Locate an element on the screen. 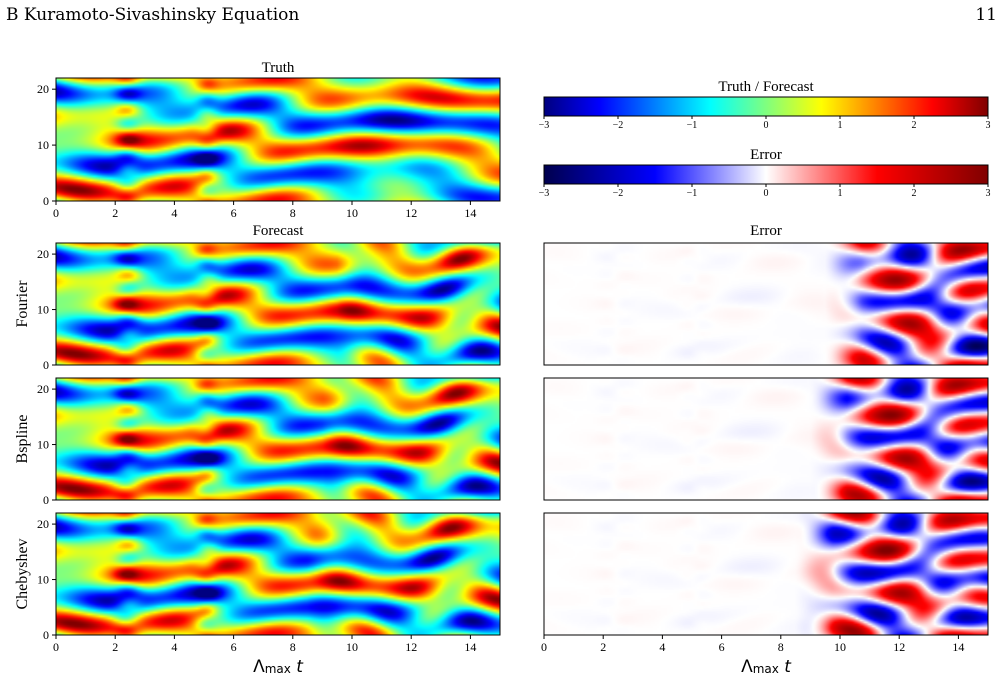  truth-xtick-label: 10 is located at coordinates (352, 213).